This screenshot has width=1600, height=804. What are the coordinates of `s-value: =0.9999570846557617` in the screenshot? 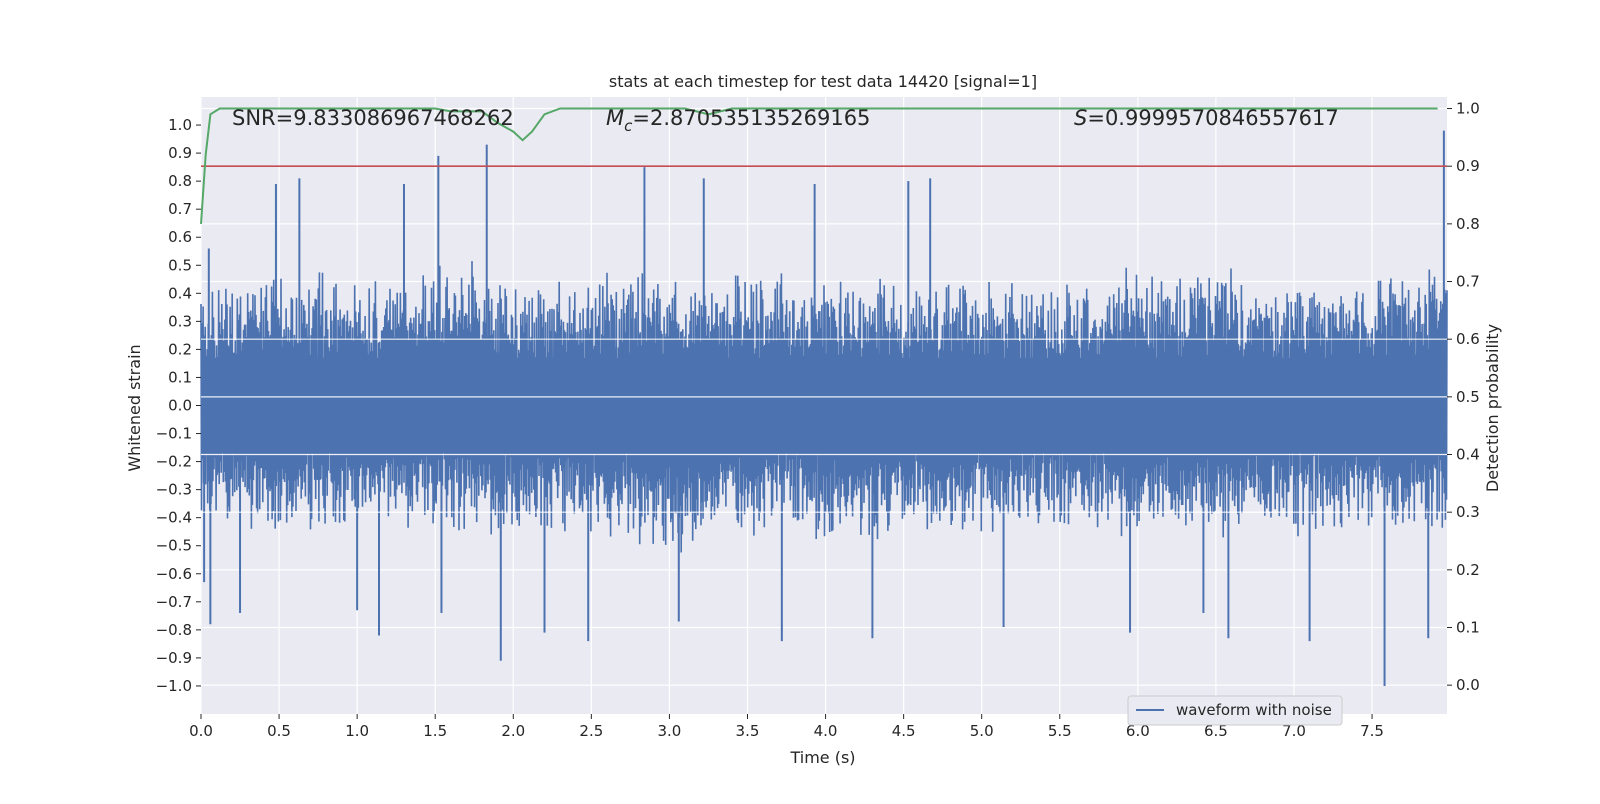 It's located at (1212, 118).